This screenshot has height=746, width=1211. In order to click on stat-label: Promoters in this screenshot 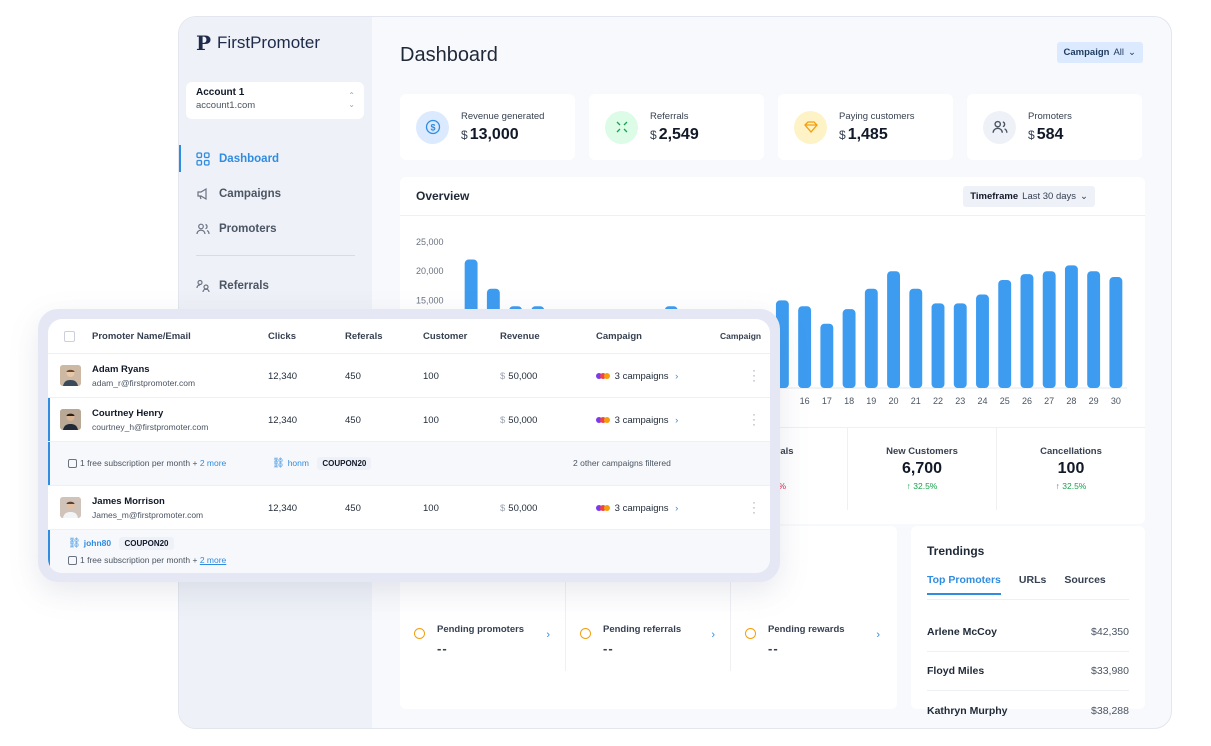, I will do `click(1050, 116)`.